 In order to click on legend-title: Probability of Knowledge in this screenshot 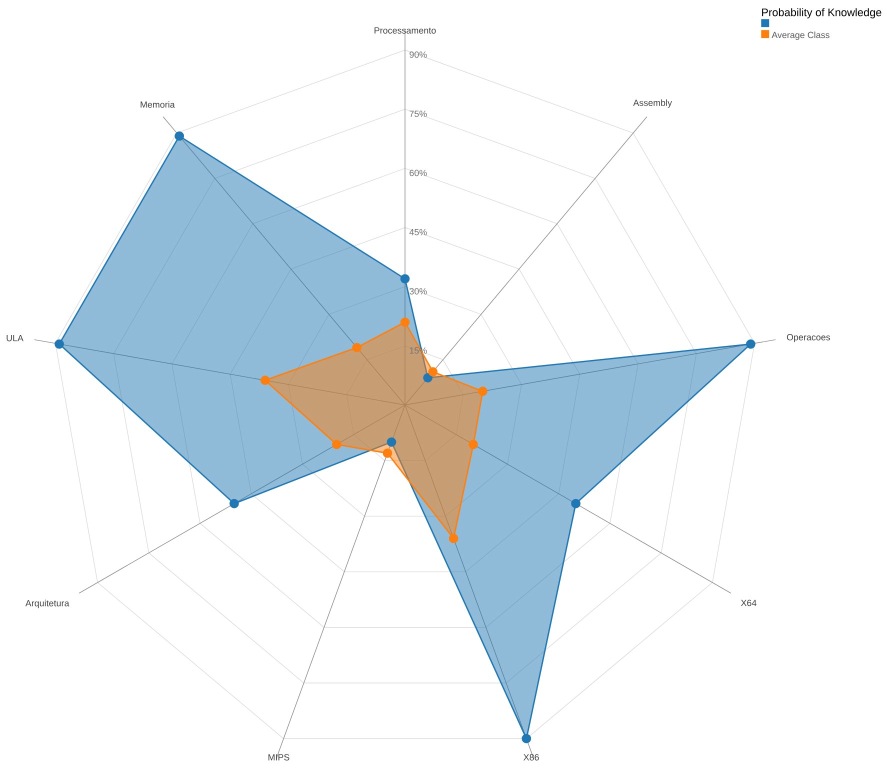, I will do `click(822, 13)`.